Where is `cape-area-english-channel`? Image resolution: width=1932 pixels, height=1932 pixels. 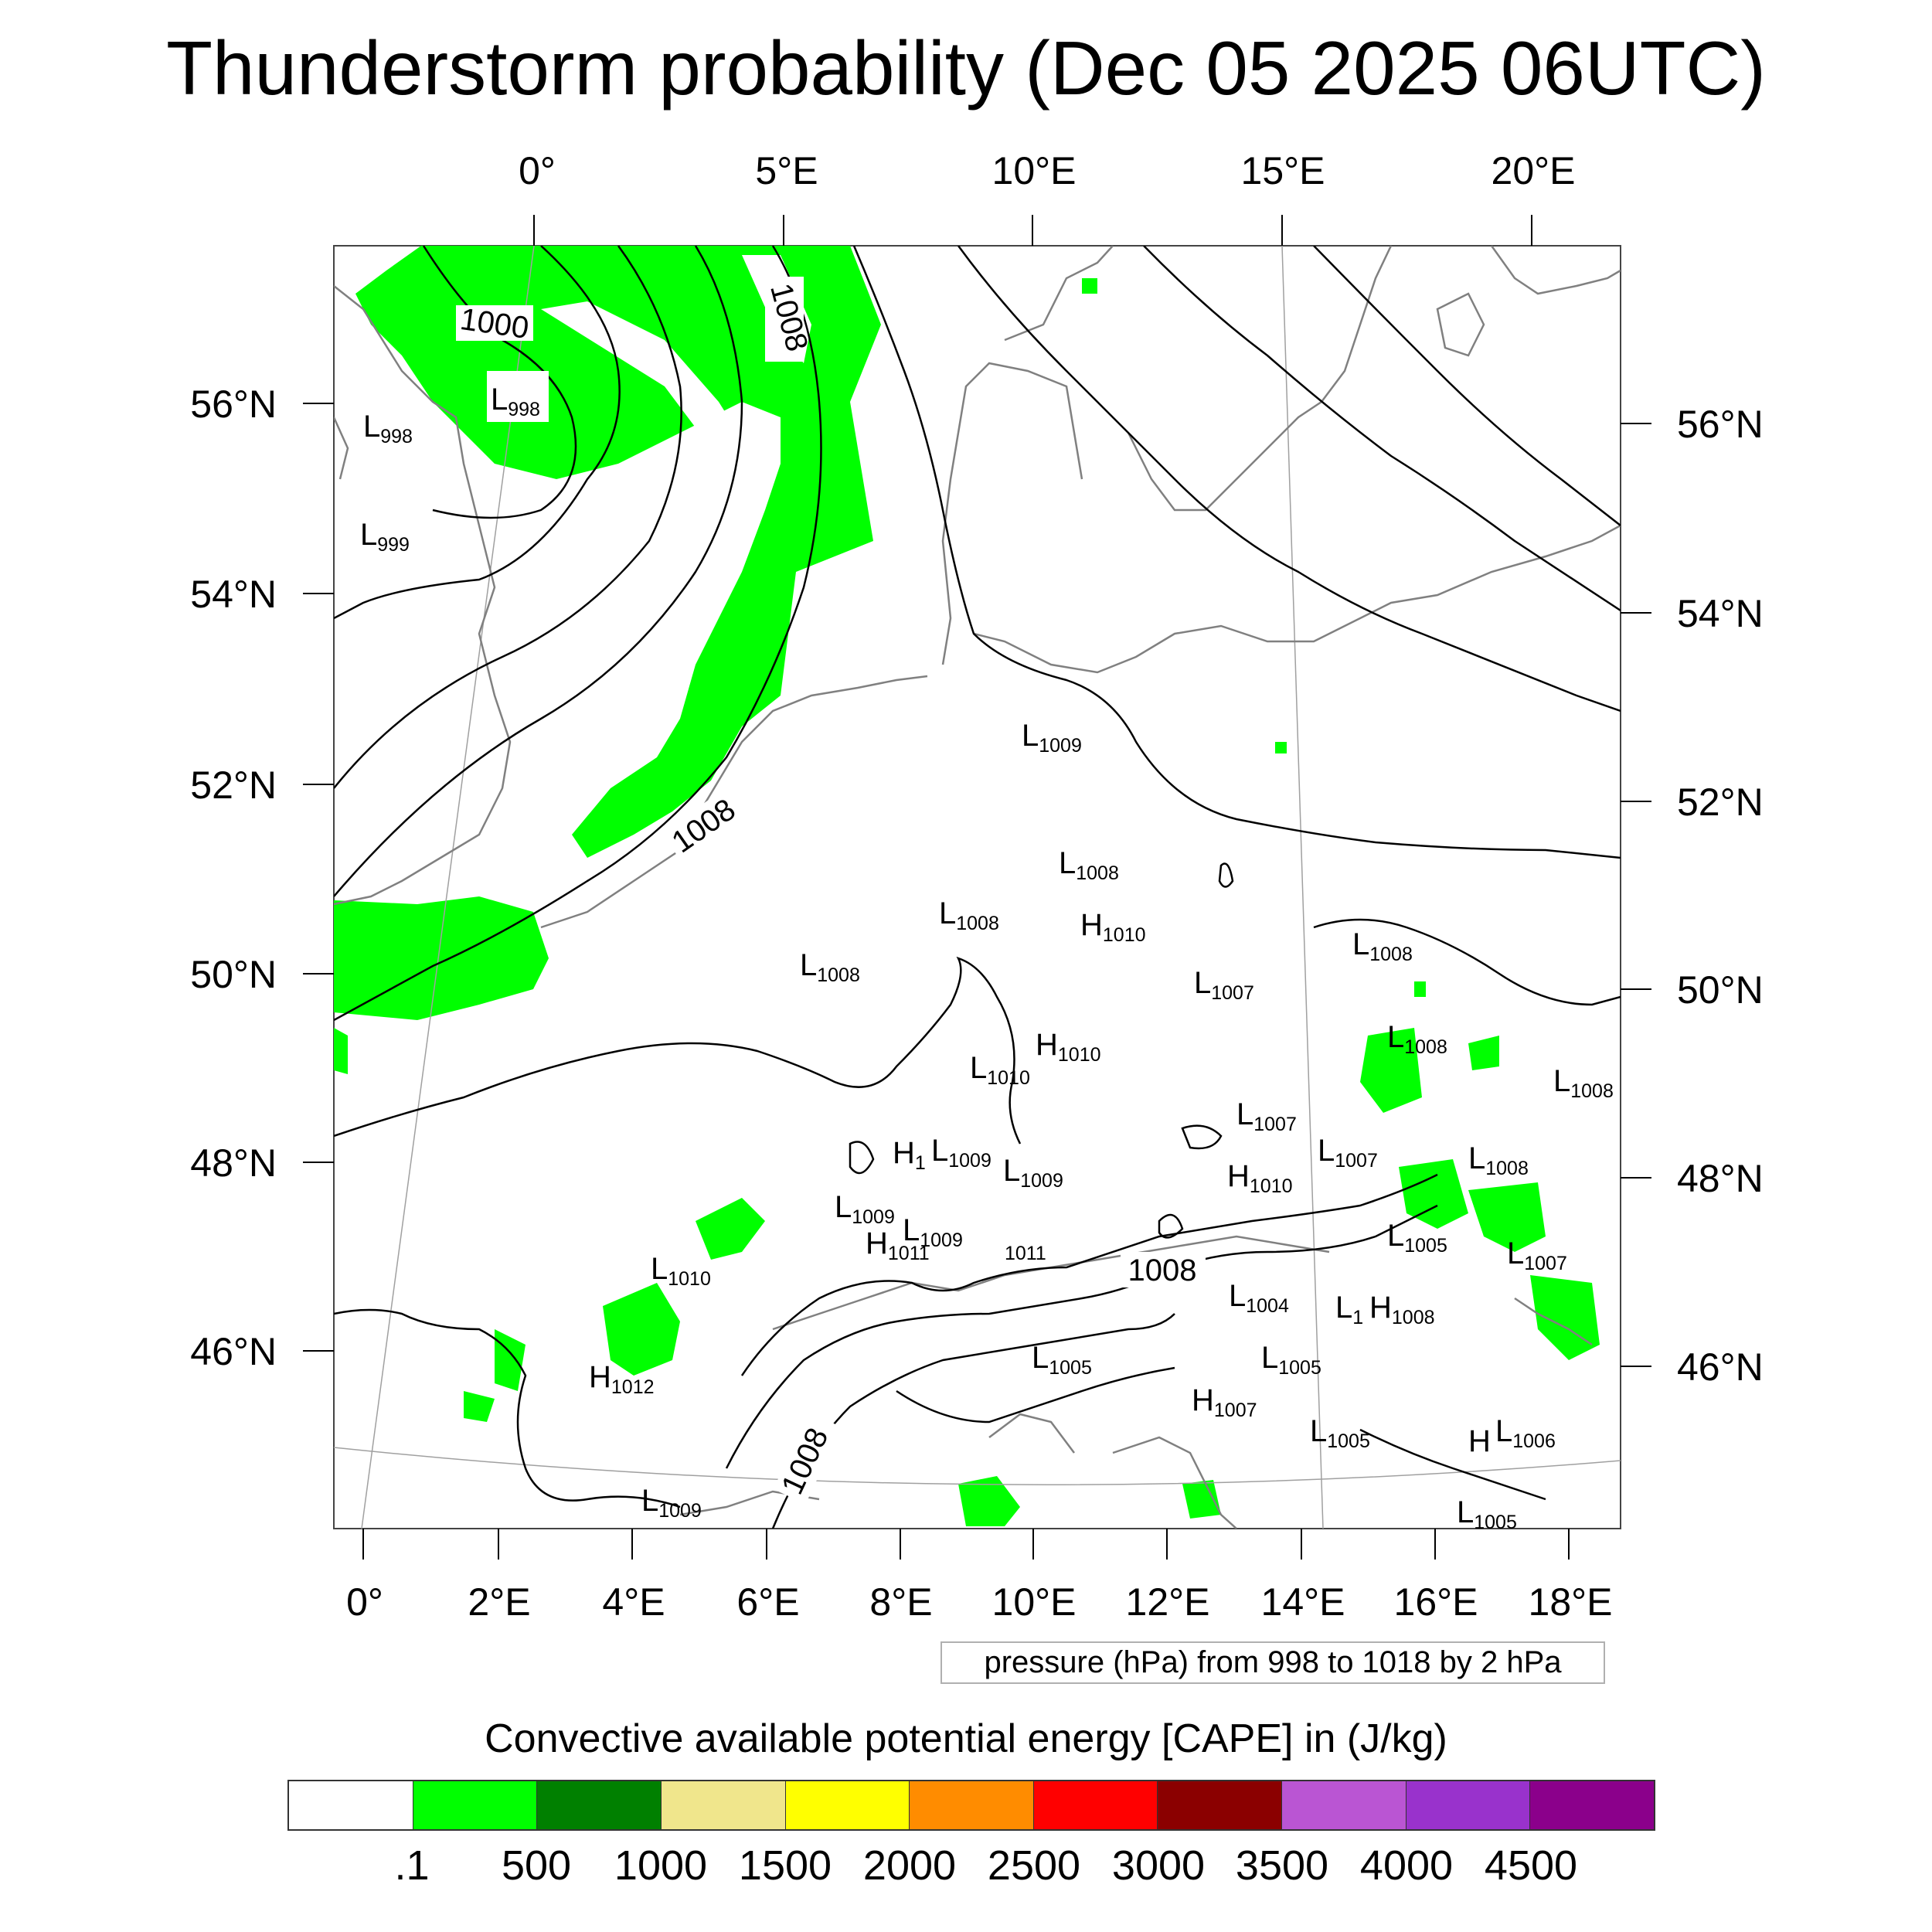 cape-area-english-channel is located at coordinates (442, 958).